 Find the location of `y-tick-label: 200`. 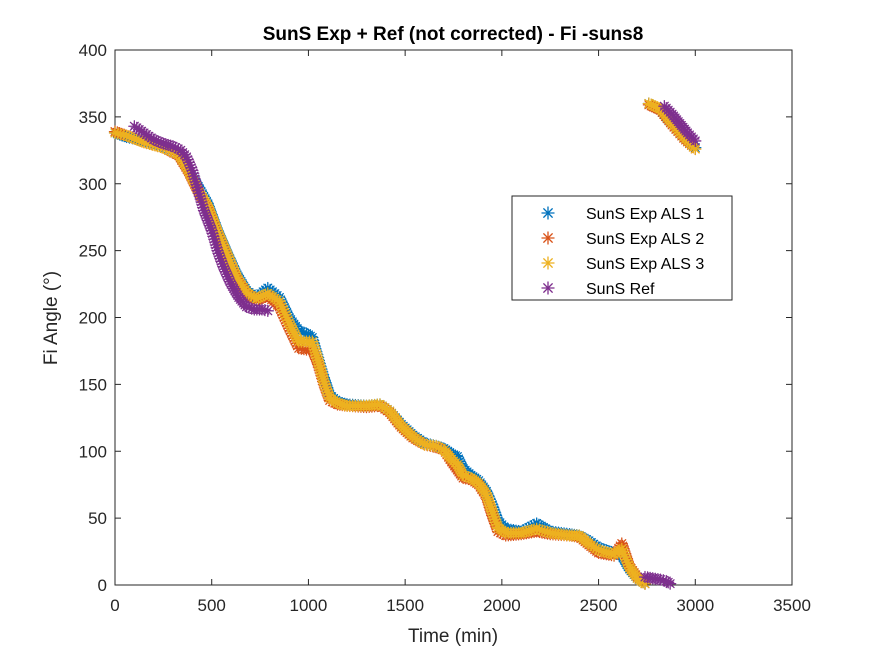

y-tick-label: 200 is located at coordinates (93, 318).